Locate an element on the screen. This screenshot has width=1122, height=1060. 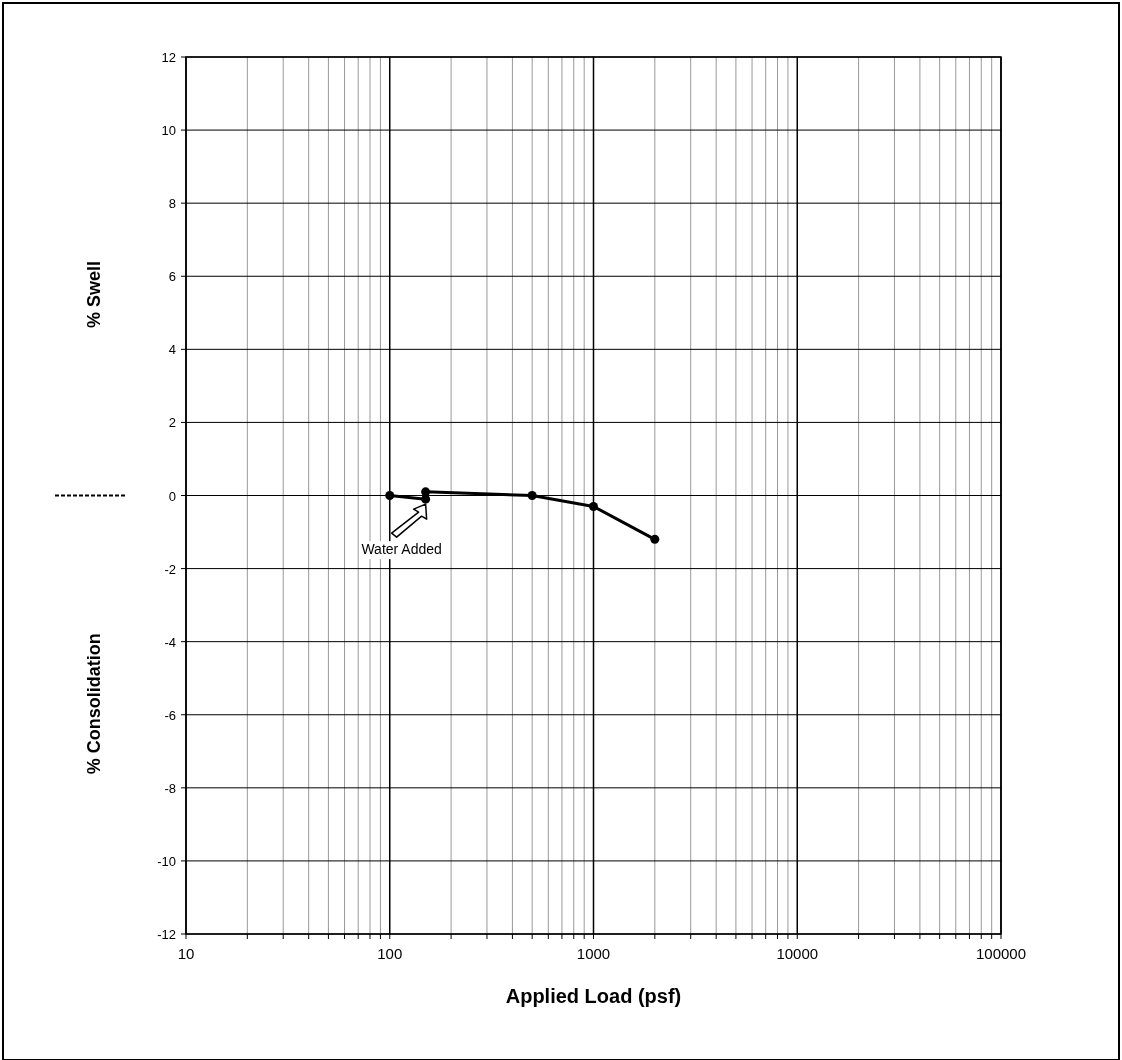
y-tick-label: 6 is located at coordinates (172, 277).